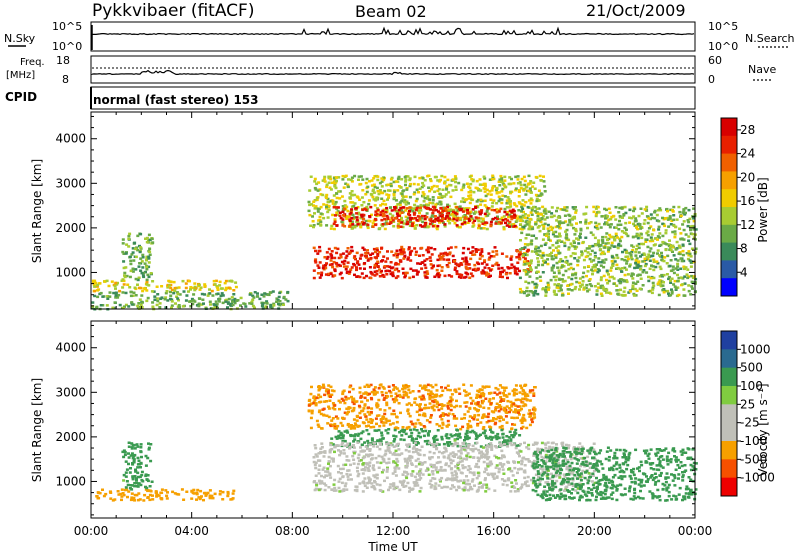 This screenshot has width=800, height=554. I want to click on scatter-region, so click(424, 216).